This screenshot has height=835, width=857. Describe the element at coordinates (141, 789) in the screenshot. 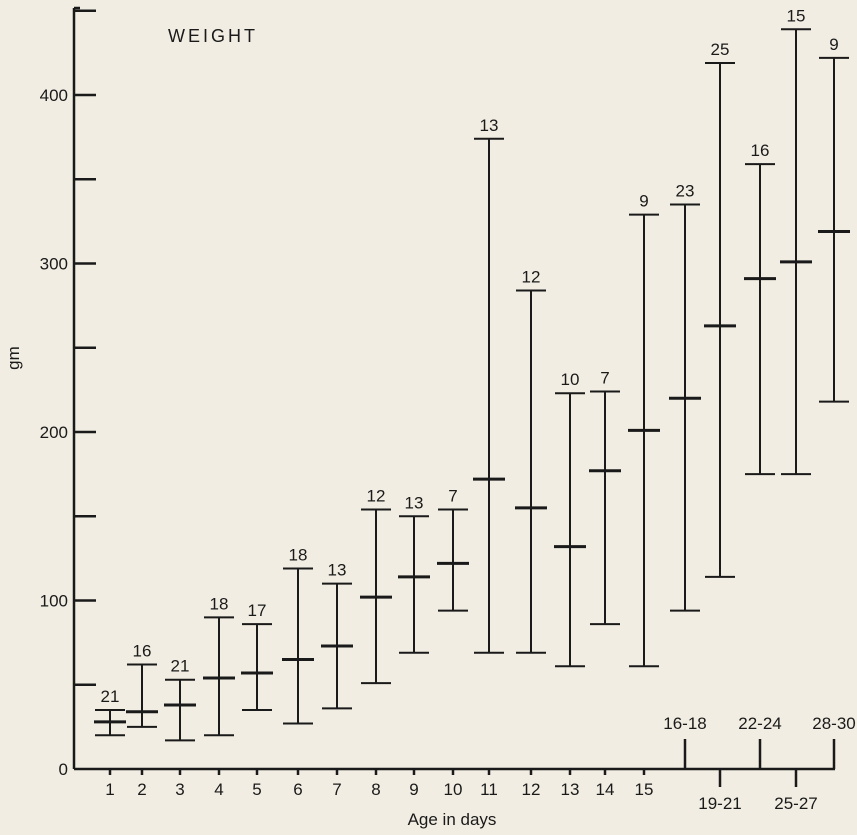

I see `x-tick-label: 2` at that location.